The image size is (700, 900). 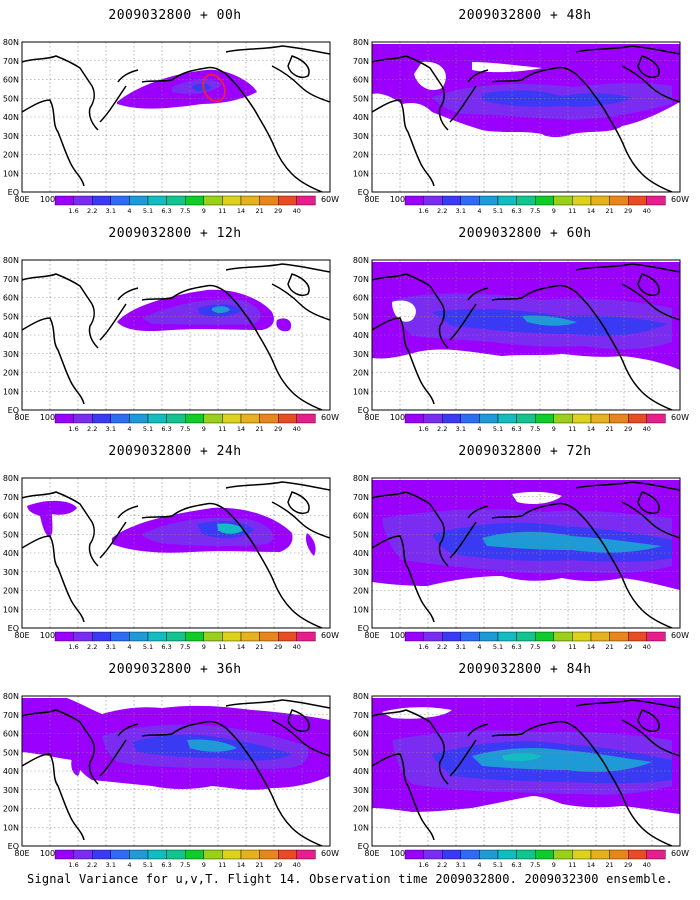 What do you see at coordinates (214, 88) in the screenshot?
I see `flight-track-marker` at bounding box center [214, 88].